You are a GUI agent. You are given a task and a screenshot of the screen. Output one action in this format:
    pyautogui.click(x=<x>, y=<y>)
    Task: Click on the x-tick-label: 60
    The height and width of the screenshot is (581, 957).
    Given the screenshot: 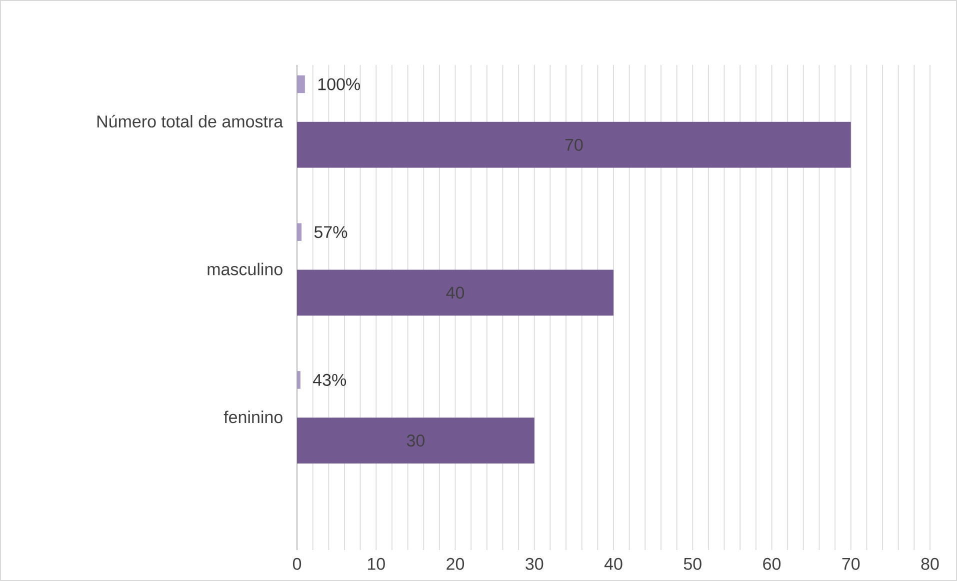 What is the action you would take?
    pyautogui.click(x=772, y=564)
    